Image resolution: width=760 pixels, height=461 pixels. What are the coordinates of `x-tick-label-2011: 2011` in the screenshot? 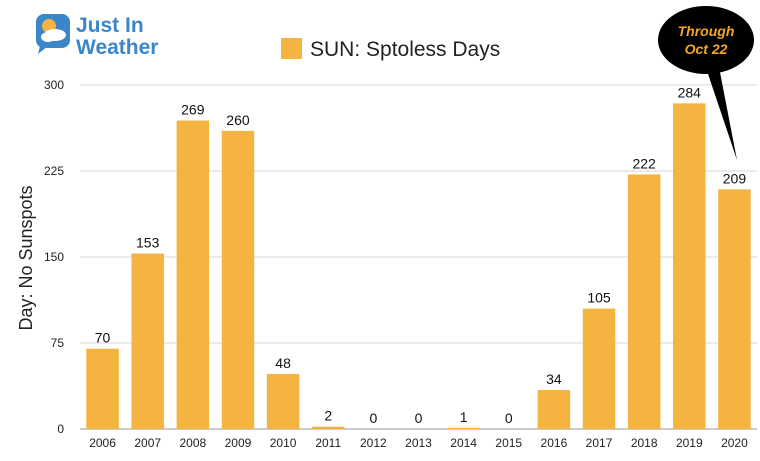 It's located at (328, 443).